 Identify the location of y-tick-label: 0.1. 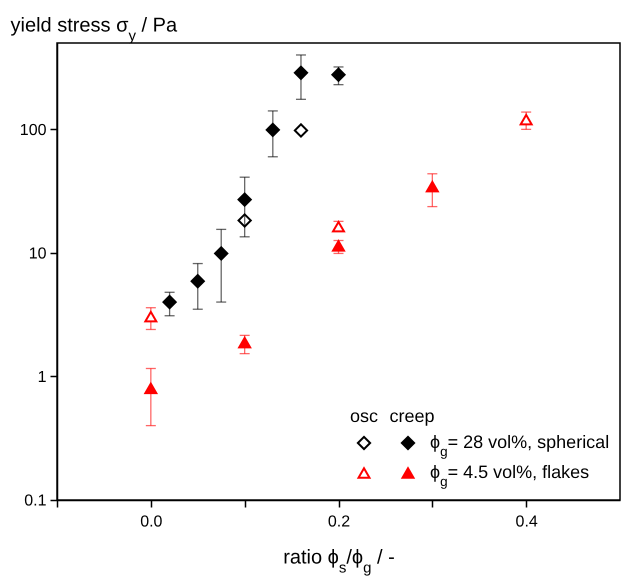
(35, 501).